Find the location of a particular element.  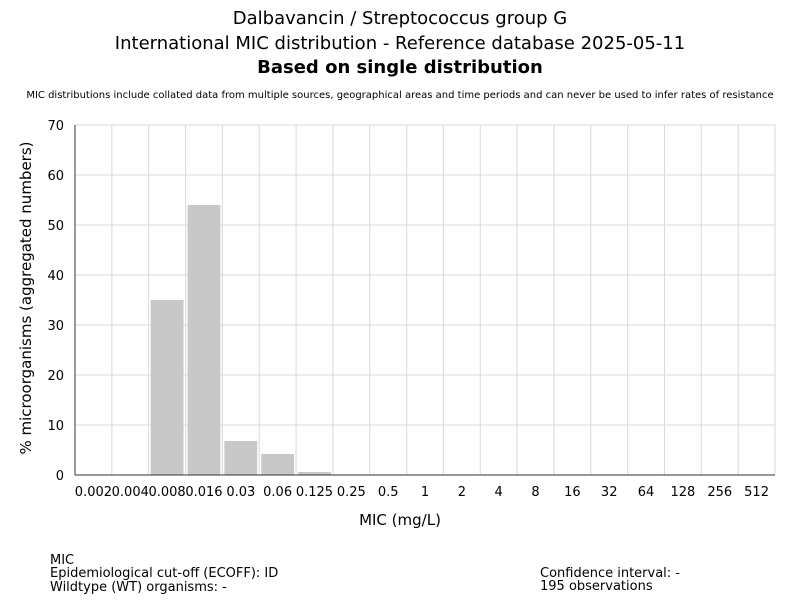

x-tick-label: 0.125 is located at coordinates (314, 492).